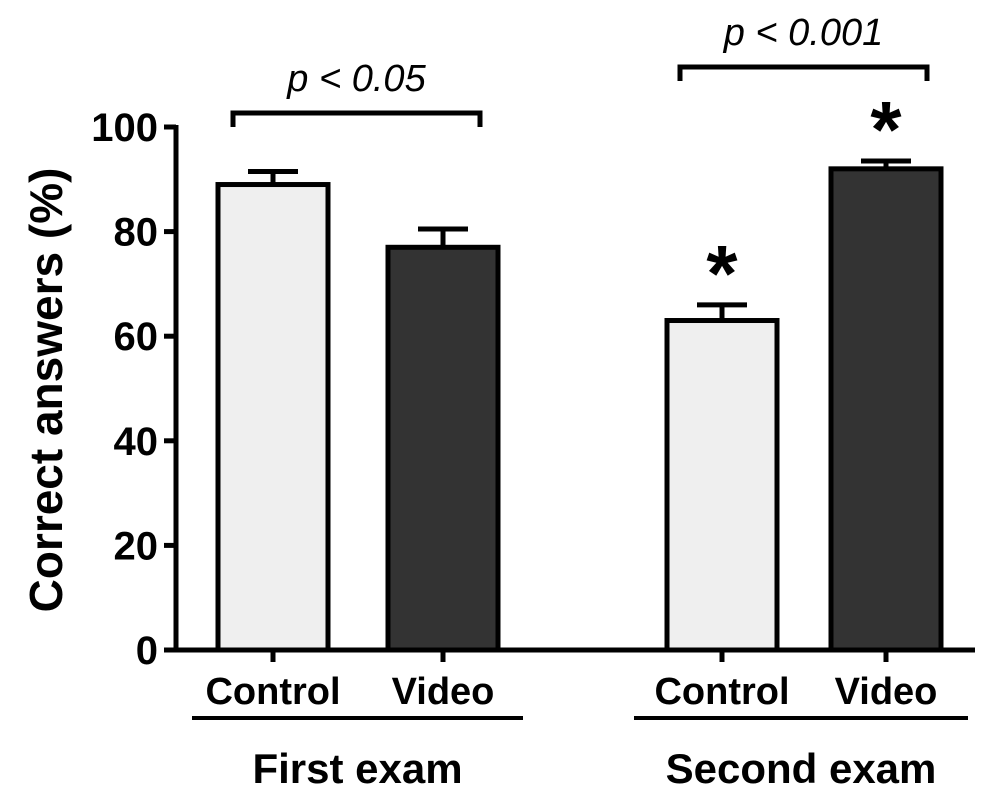 This screenshot has width=1000, height=809. Describe the element at coordinates (136, 337) in the screenshot. I see `y-tick-label: 60` at that location.